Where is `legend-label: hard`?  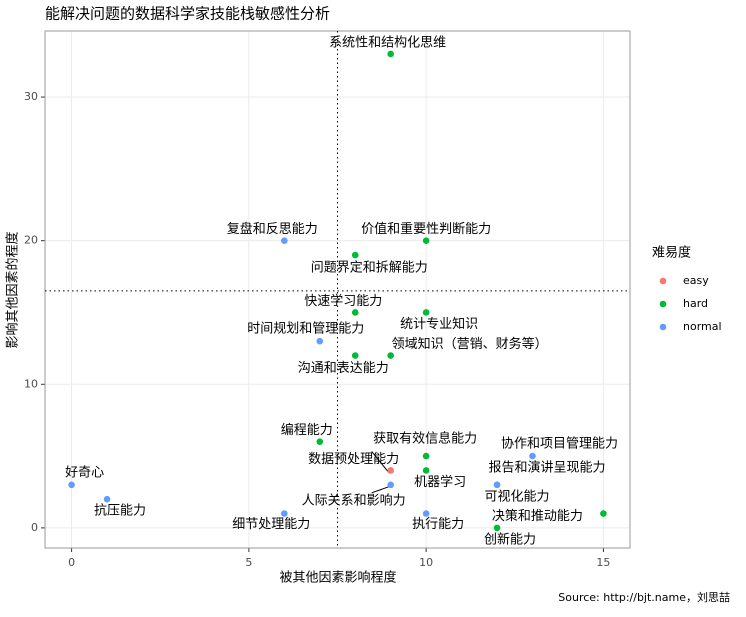 legend-label: hard is located at coordinates (695, 303).